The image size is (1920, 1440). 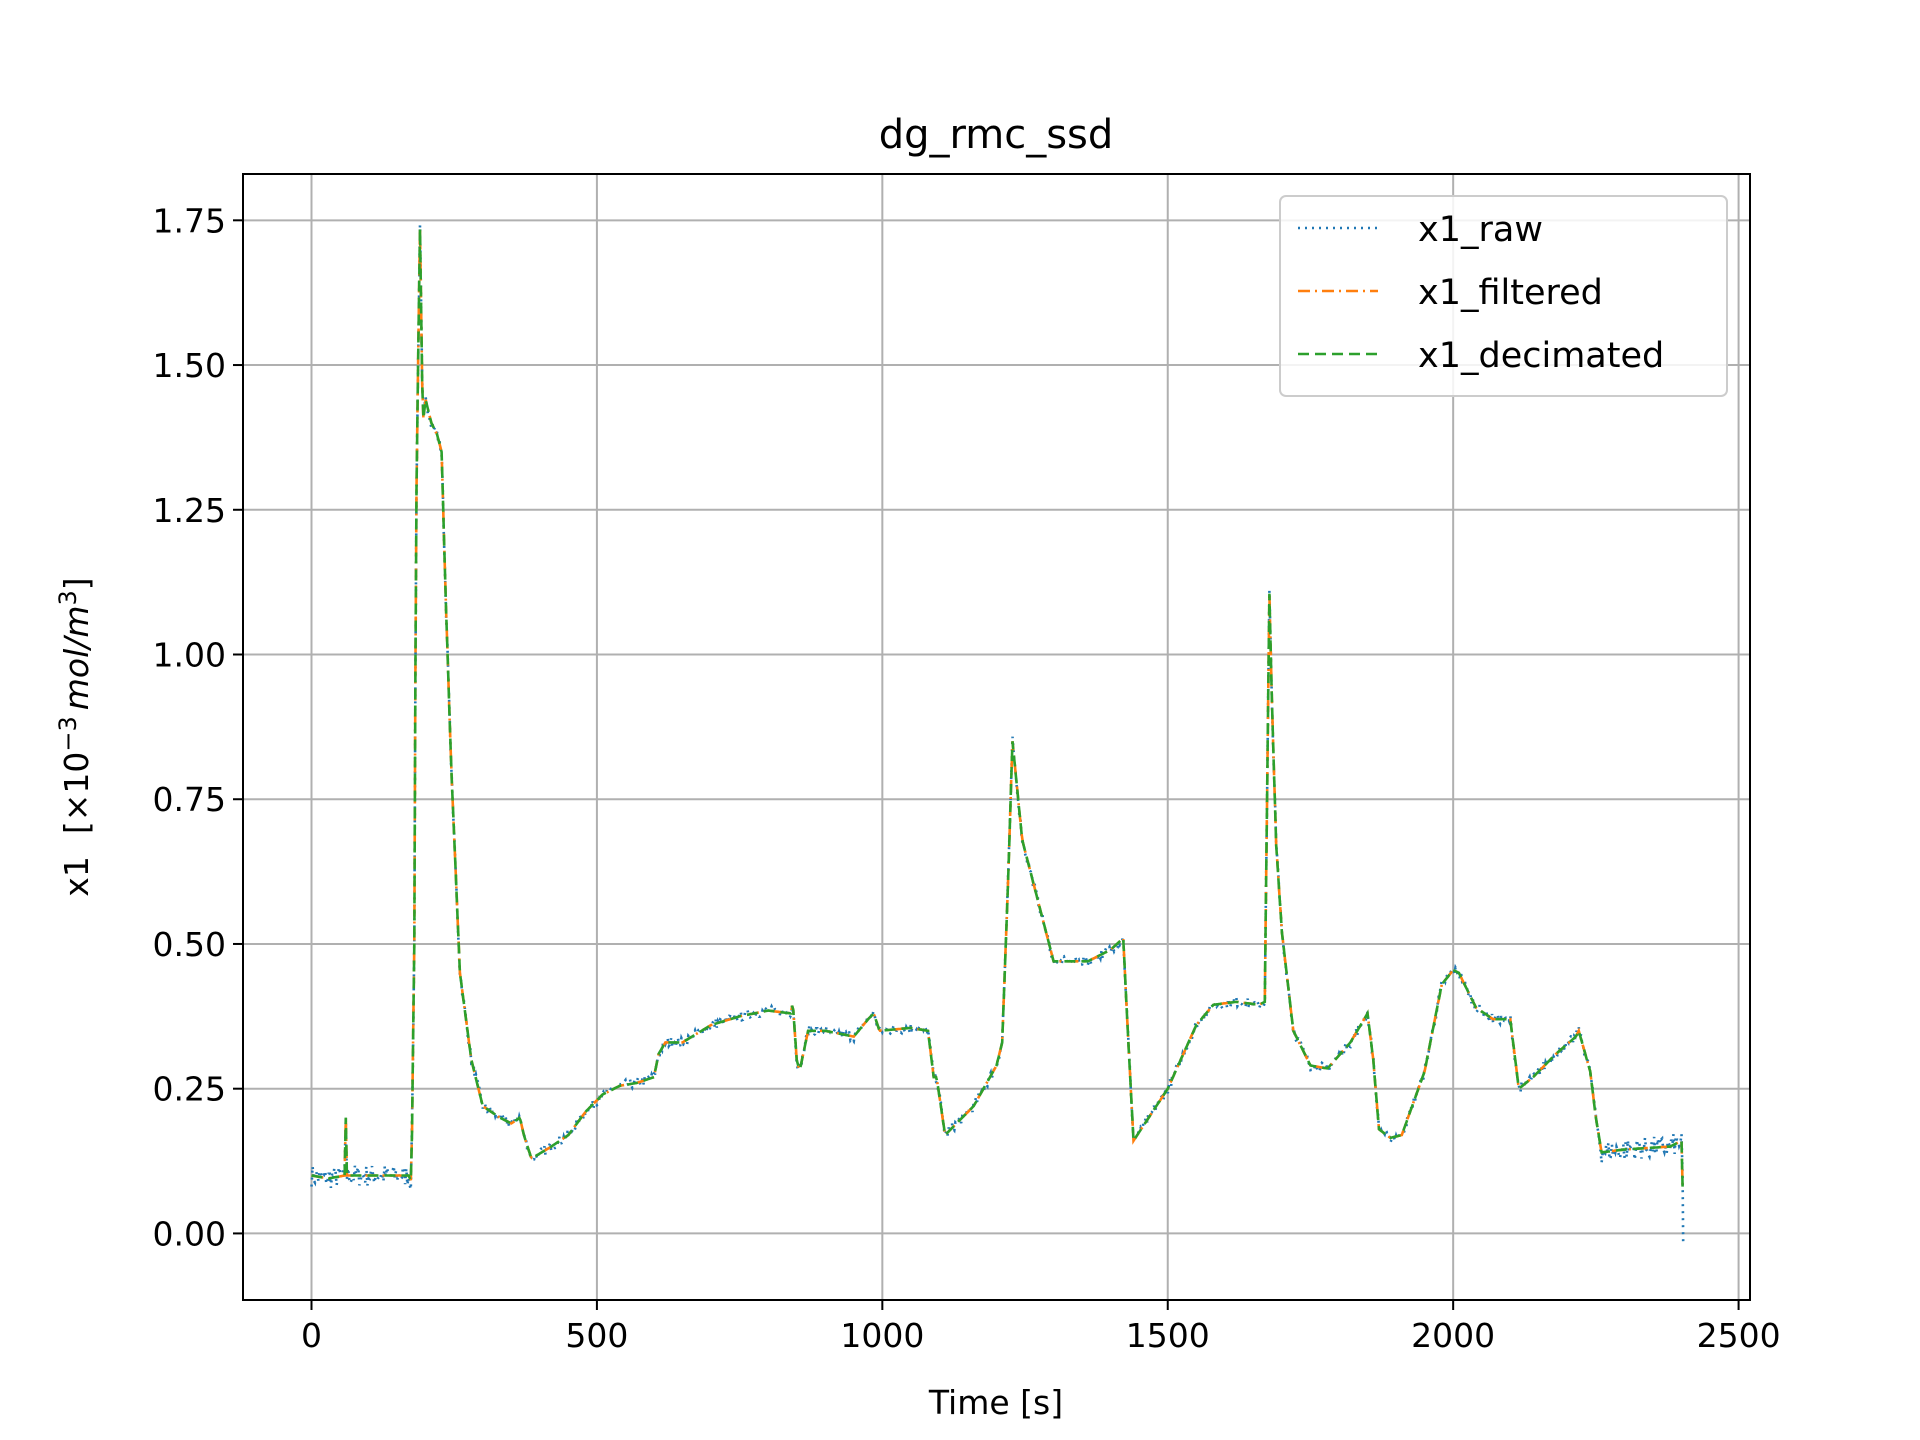 I want to click on y-axis-label-unit-pre: [×10, so click(x=76, y=793).